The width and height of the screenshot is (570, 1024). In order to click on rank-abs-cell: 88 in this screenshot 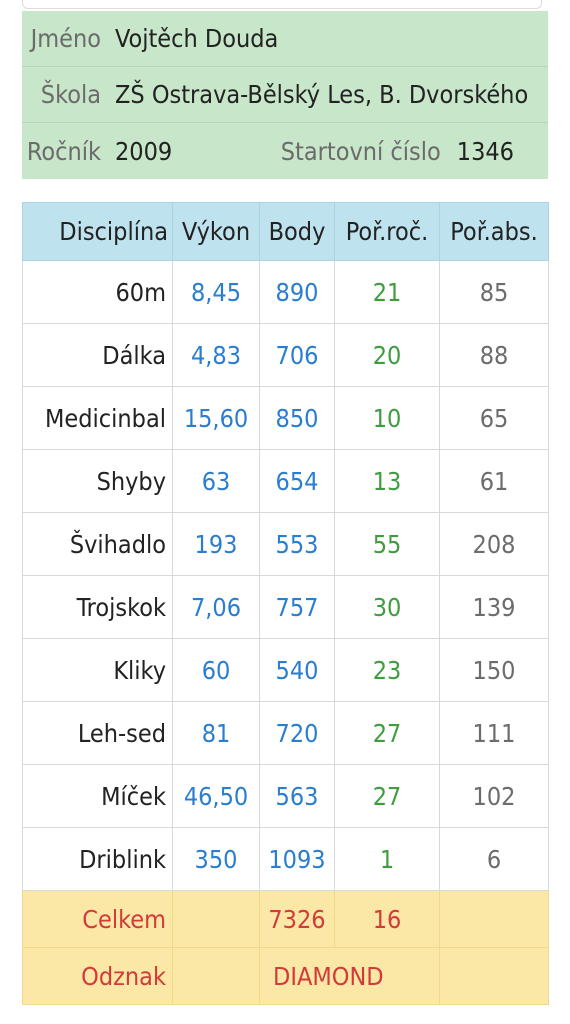, I will do `click(494, 355)`.